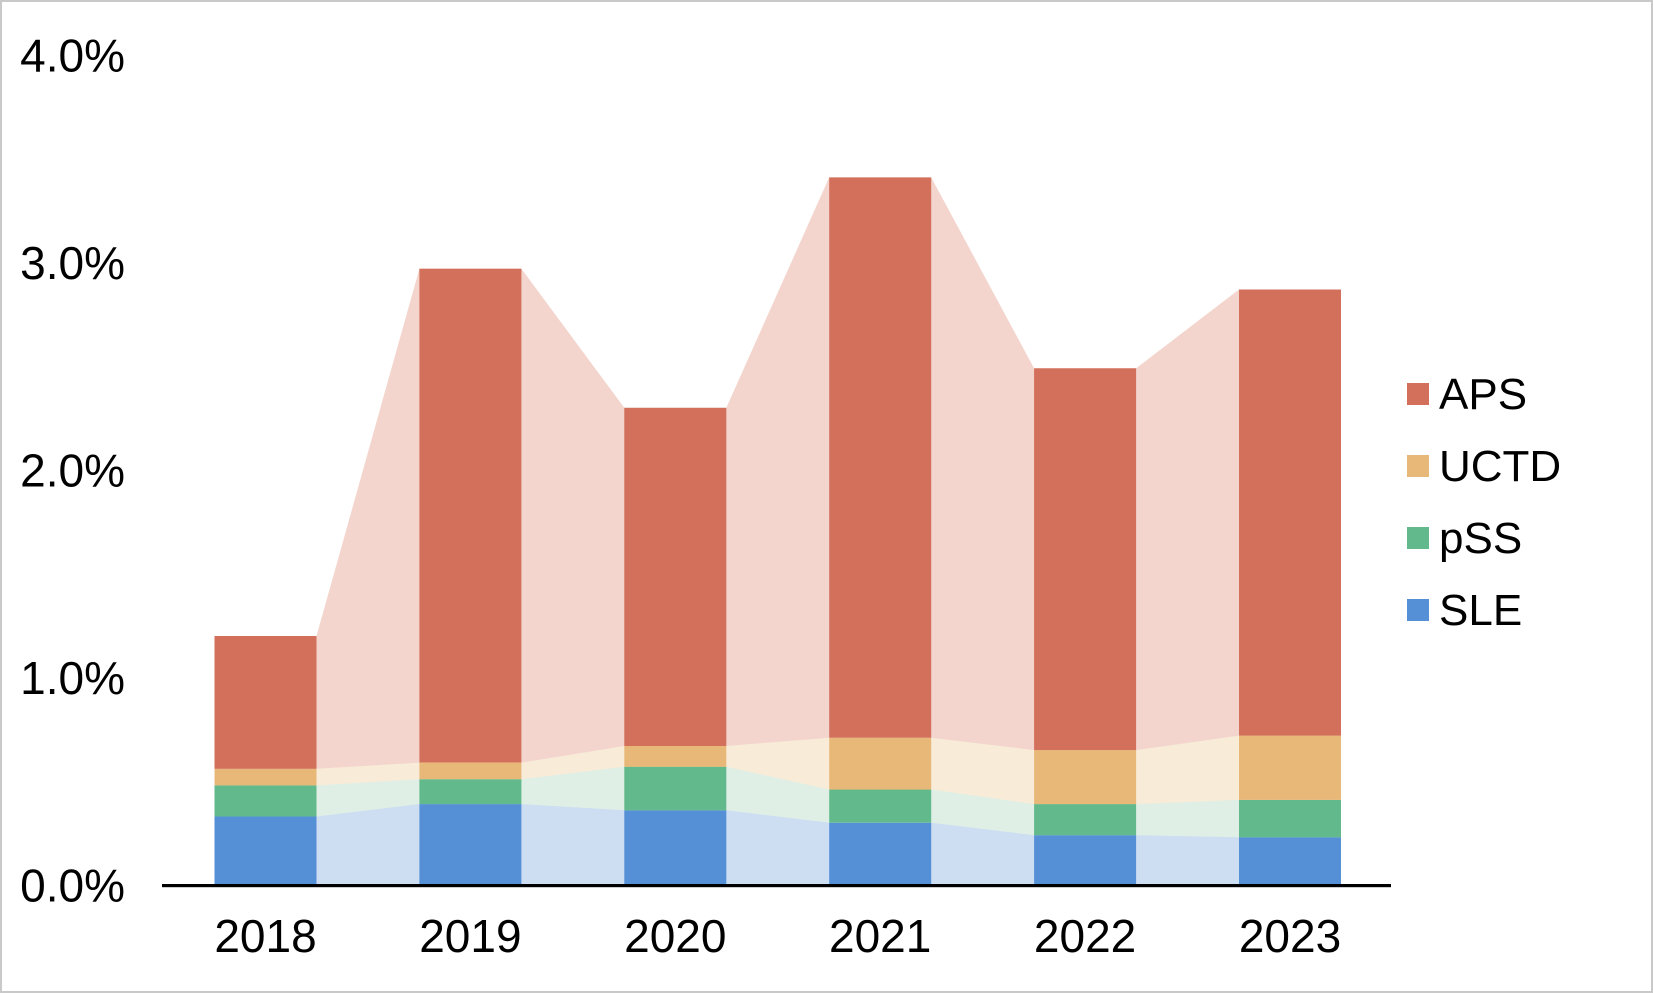 This screenshot has width=1653, height=993. I want to click on bar-segment-2019-UCTD, so click(470, 771).